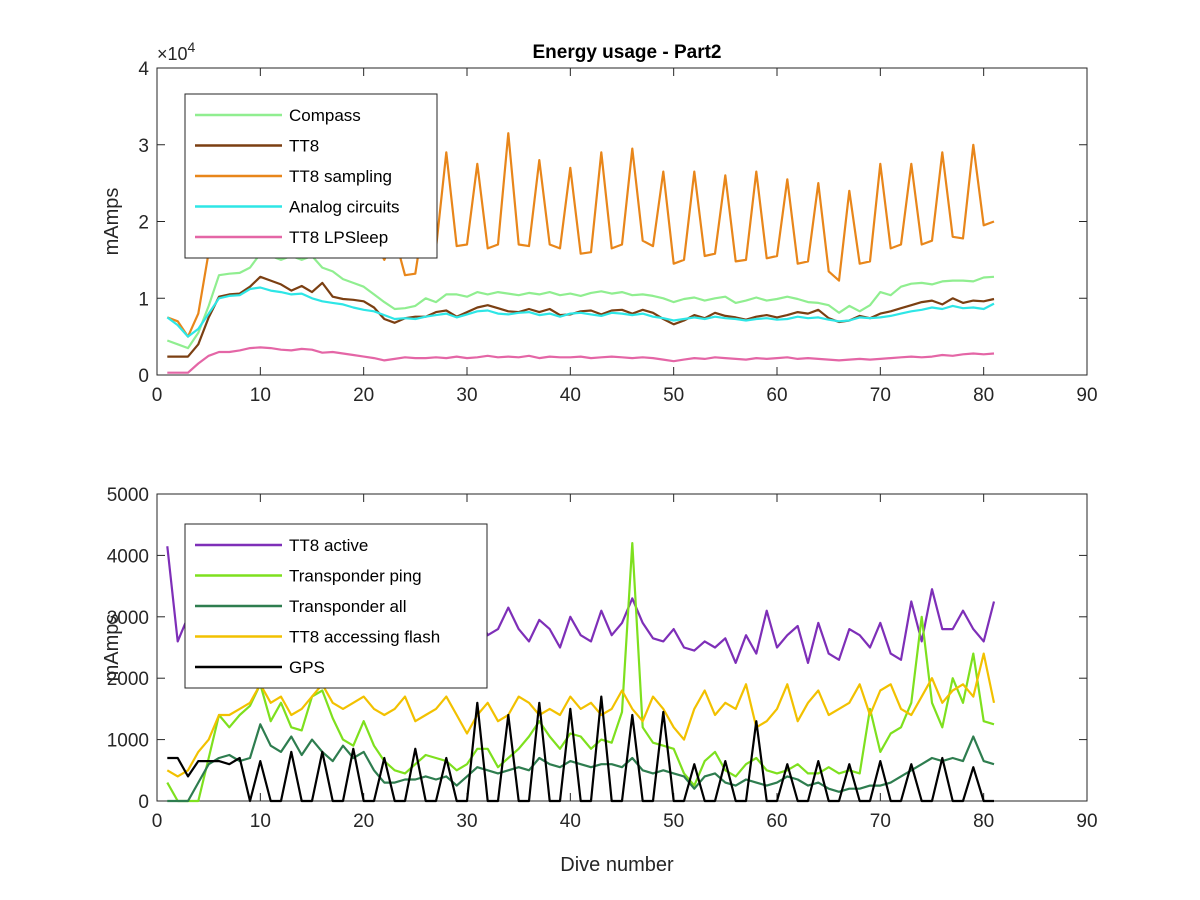 This screenshot has width=1200, height=900. I want to click on legend-label-analog-circuits: Analog circuits, so click(344, 207).